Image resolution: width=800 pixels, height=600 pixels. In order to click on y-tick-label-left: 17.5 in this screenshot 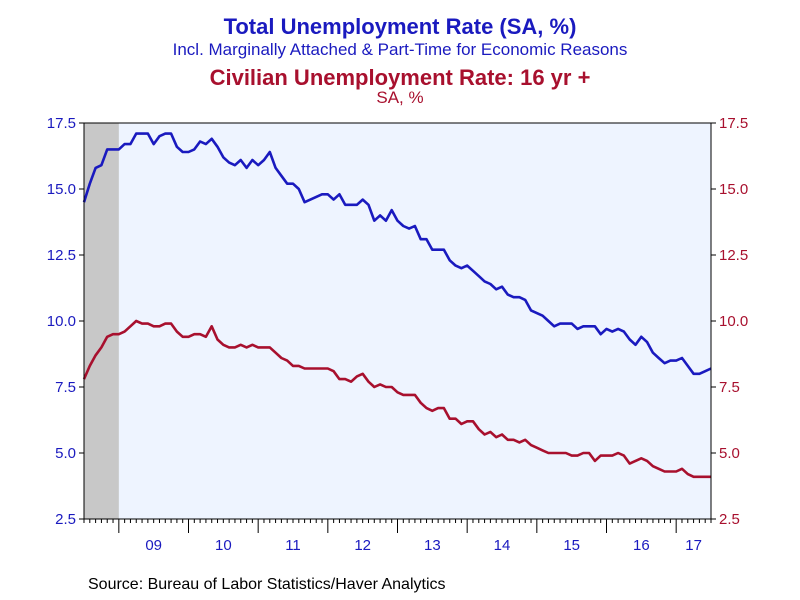, I will do `click(61, 123)`.